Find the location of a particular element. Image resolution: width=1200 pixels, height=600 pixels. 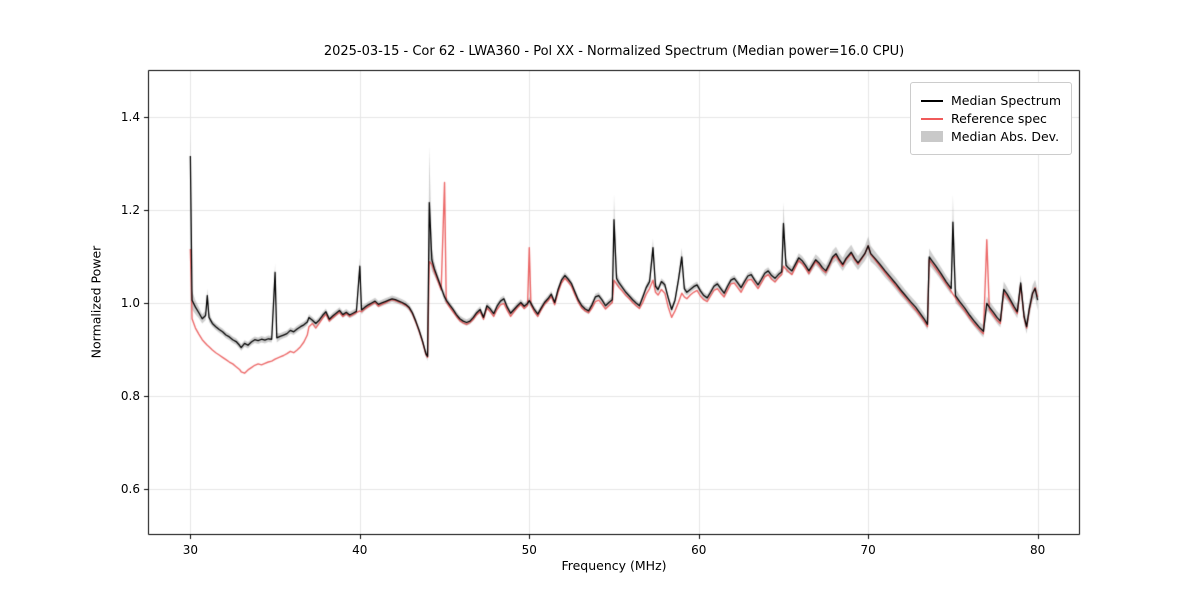

y-tick-label: 1.4 is located at coordinates (130, 116).